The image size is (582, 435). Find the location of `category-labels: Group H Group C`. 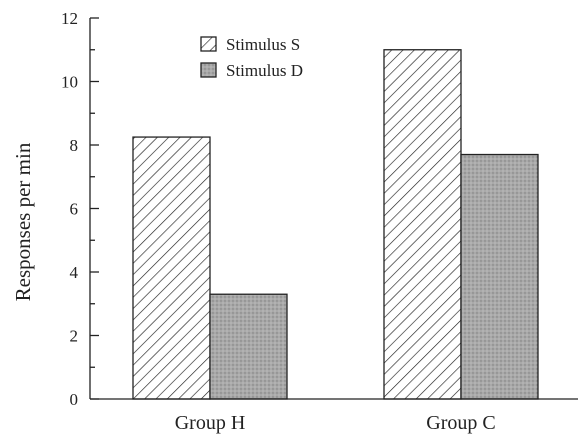

category-labels: Group H Group C is located at coordinates (335, 423).